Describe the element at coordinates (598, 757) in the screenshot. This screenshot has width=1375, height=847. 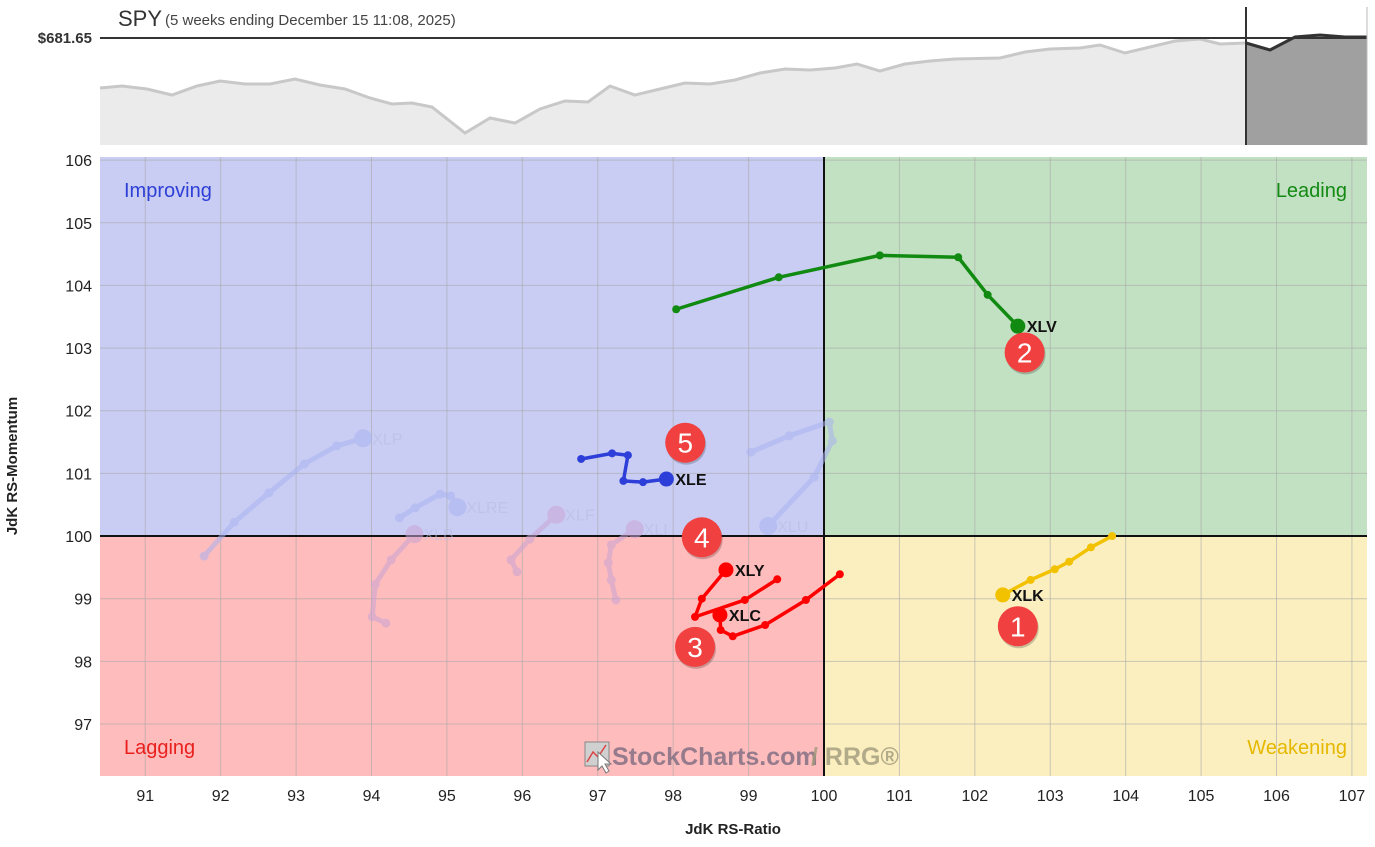
I see `stockcharts-logo-icon` at that location.